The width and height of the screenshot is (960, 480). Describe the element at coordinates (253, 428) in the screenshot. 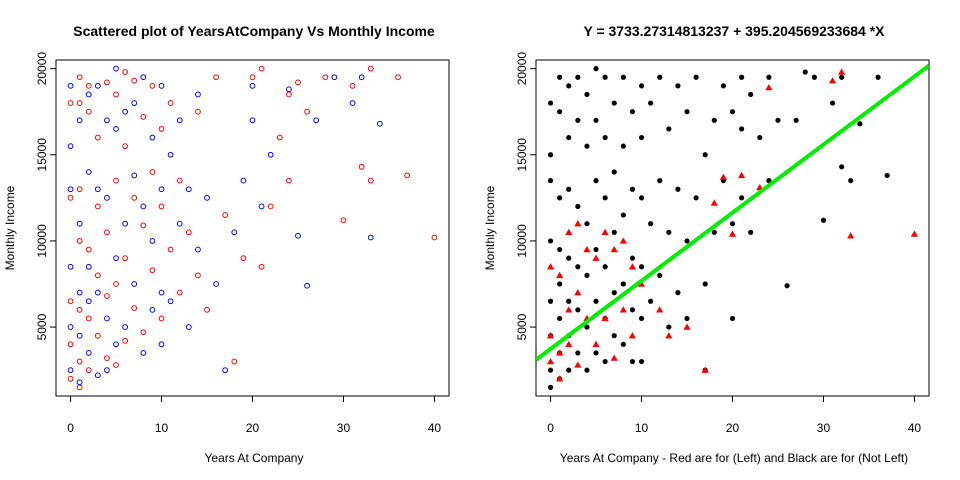

I see `left-x-tick-label: 20` at that location.